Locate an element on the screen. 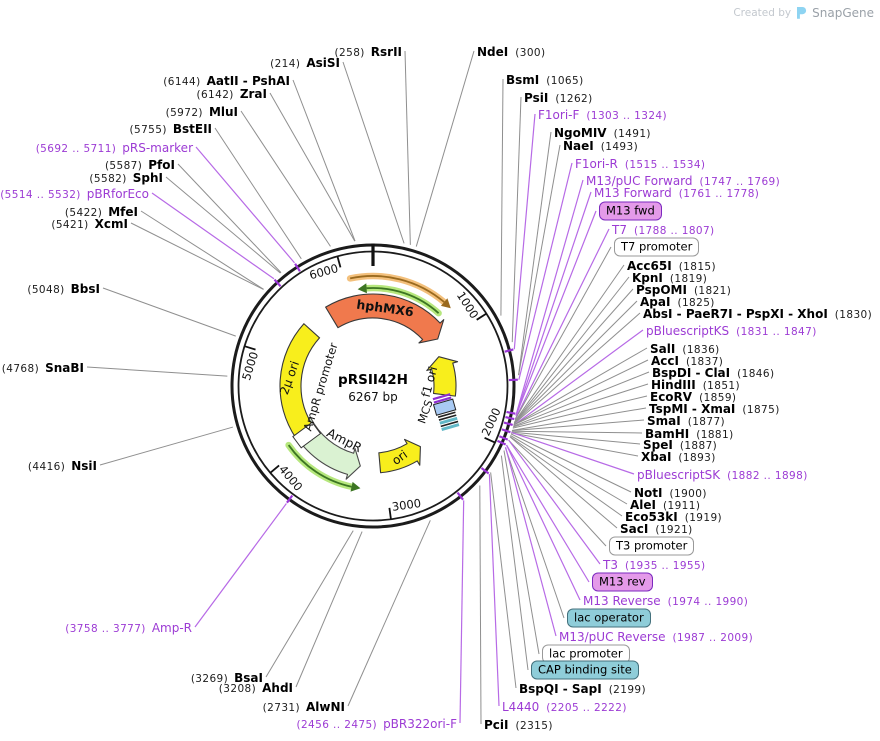 This screenshot has width=880, height=741. site-label-pfoi: (5587) PfoI is located at coordinates (140, 164).